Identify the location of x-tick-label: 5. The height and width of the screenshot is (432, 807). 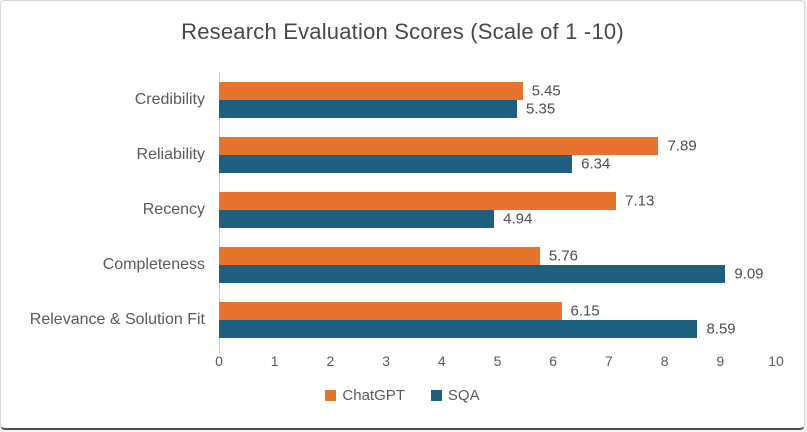
(497, 361).